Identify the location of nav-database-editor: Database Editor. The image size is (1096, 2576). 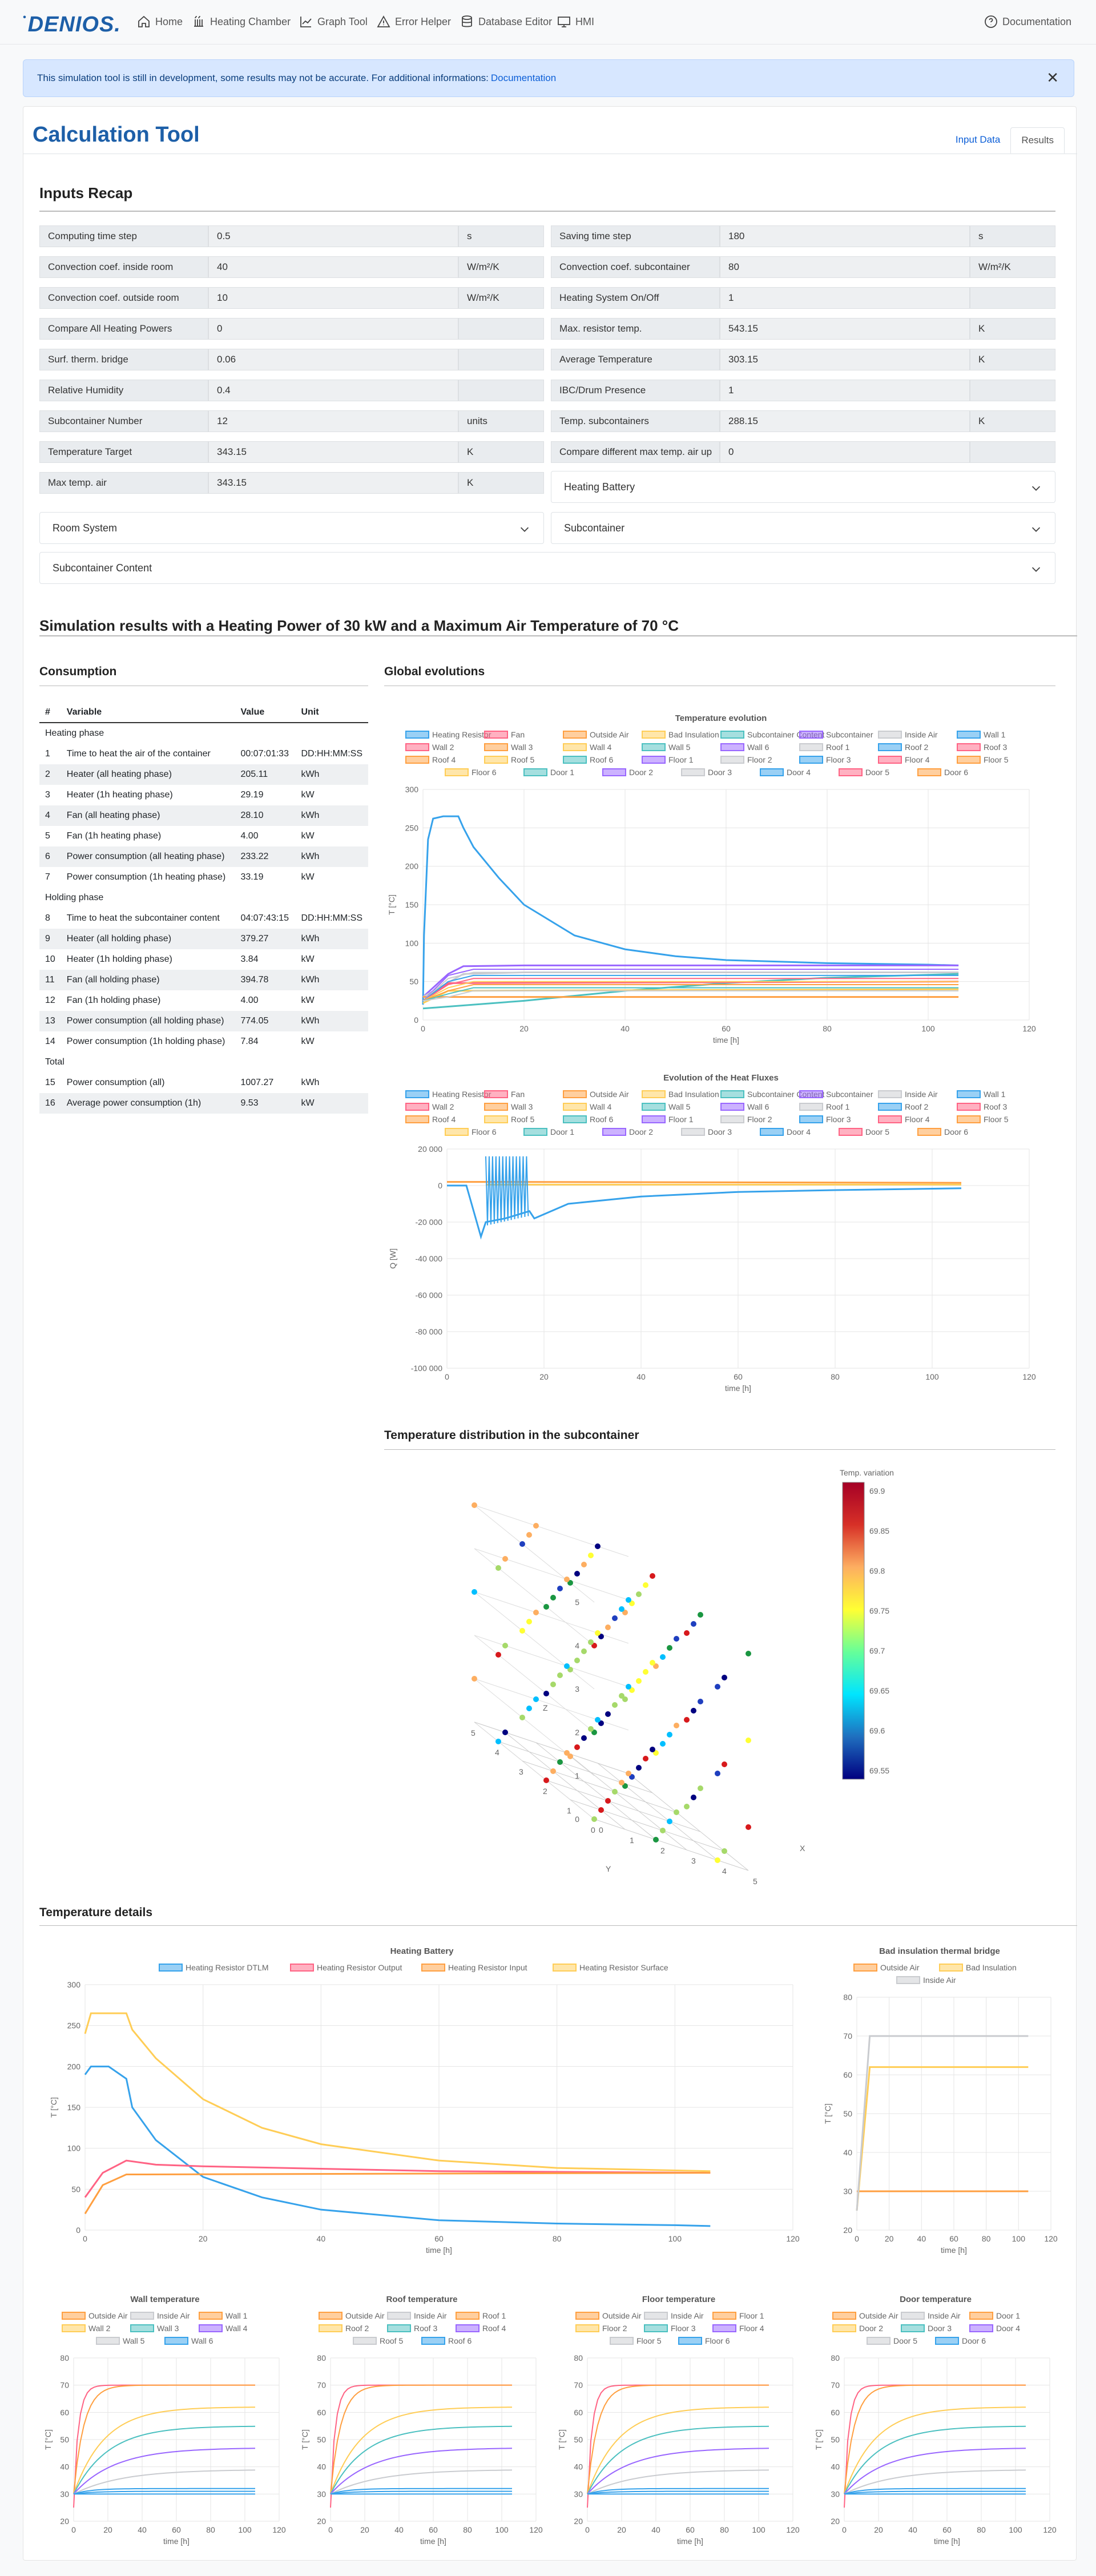
(506, 22).